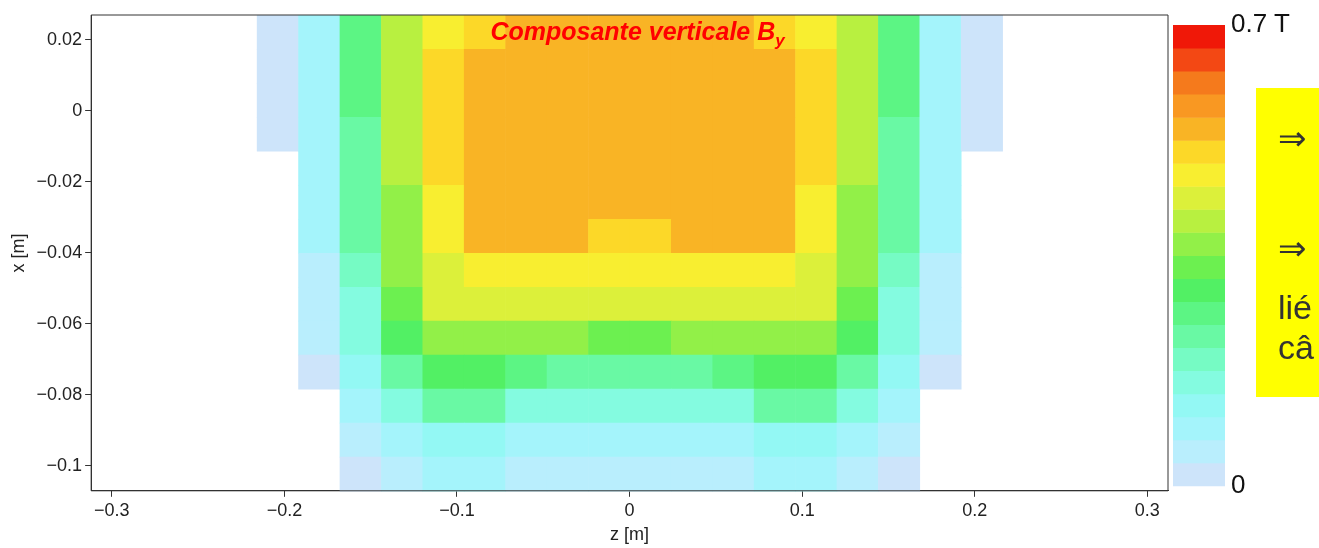 This screenshot has width=1319, height=548. Describe the element at coordinates (1147, 509) in the screenshot. I see `x-tick-label: 0.3` at that location.